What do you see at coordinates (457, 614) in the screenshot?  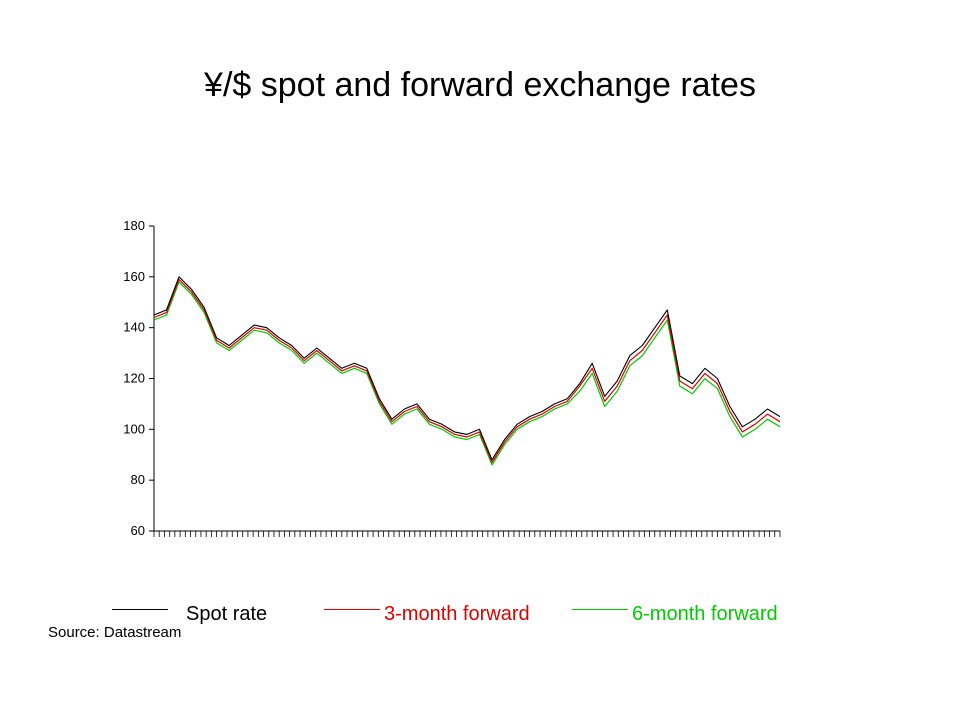 I see `legend-label-3m: 3-month forward` at bounding box center [457, 614].